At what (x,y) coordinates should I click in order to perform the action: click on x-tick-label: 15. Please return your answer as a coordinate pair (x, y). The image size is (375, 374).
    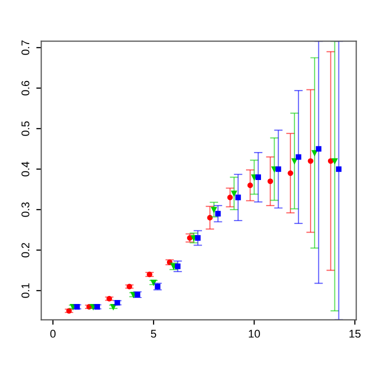
    Looking at the image, I should click on (355, 334).